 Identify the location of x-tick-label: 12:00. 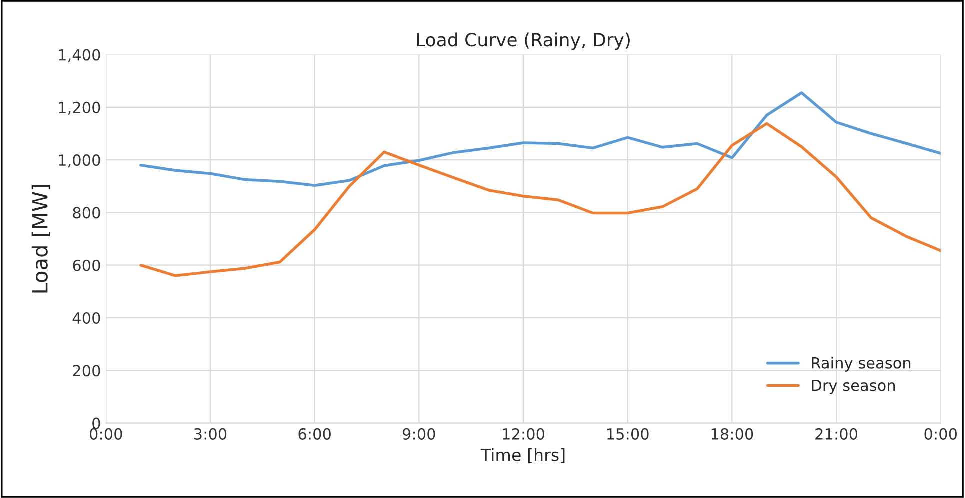
(524, 434).